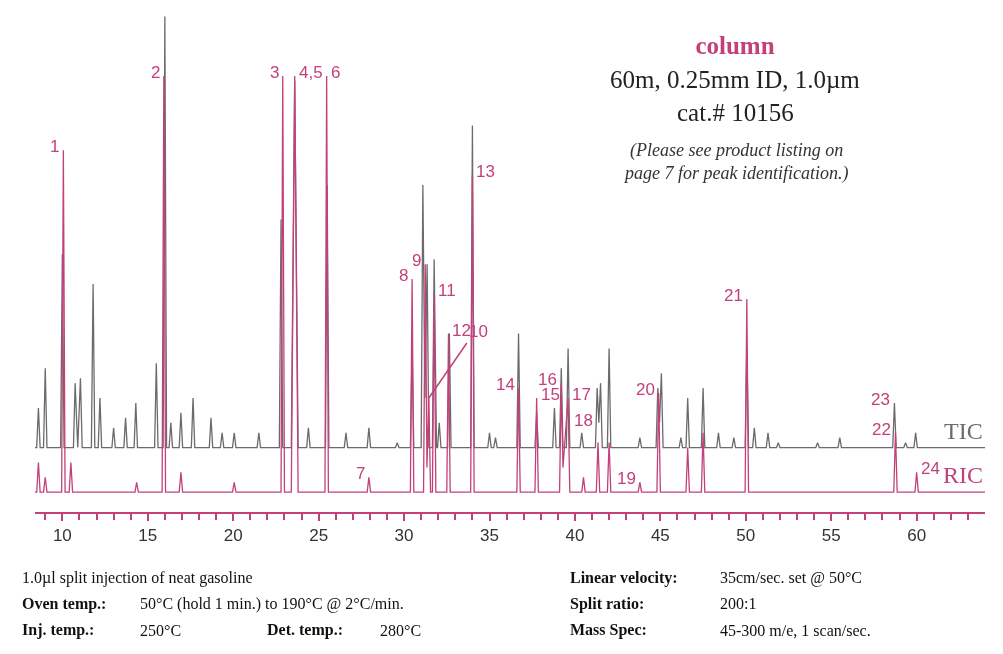 The height and width of the screenshot is (654, 1003). What do you see at coordinates (404, 536) in the screenshot?
I see `x-tick-label: 30` at bounding box center [404, 536].